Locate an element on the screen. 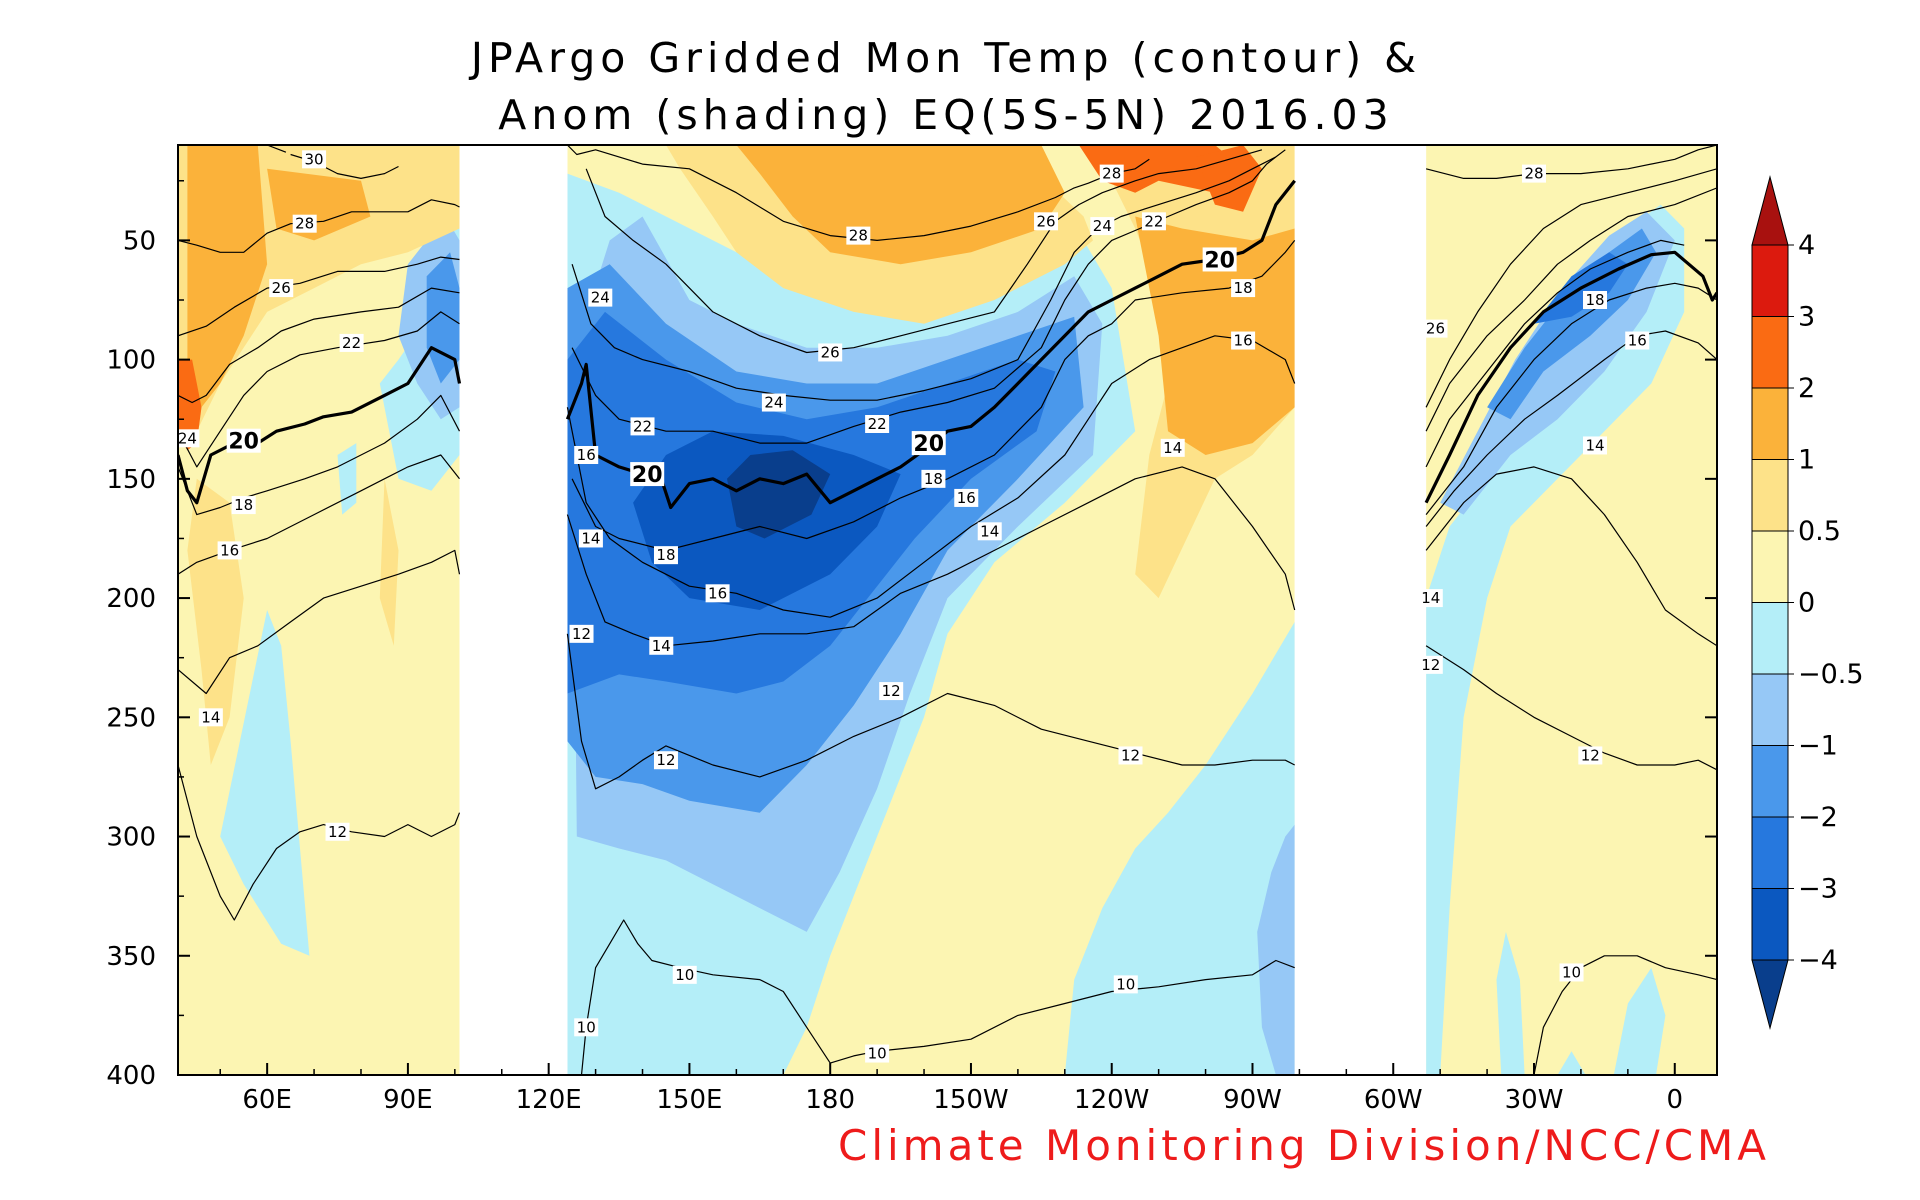 The image size is (1920, 1200). contour-label-14-6: 14 is located at coordinates (1594, 445).